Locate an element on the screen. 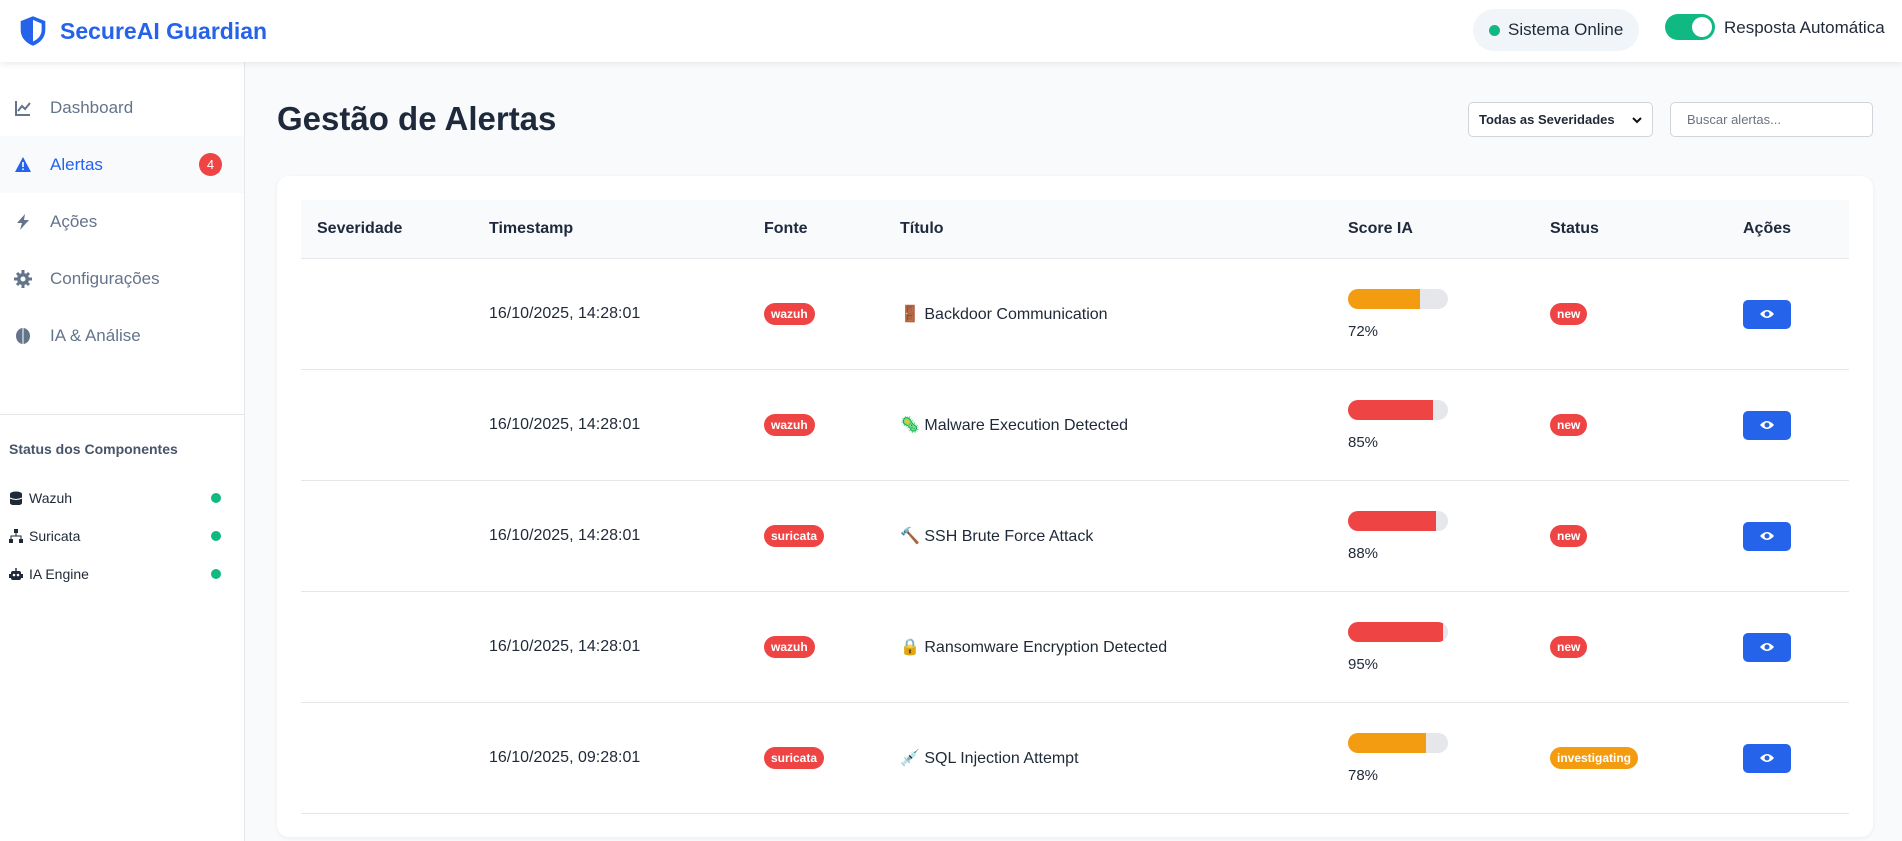 This screenshot has height=841, width=1902. status-dot is located at coordinates (1494, 30).